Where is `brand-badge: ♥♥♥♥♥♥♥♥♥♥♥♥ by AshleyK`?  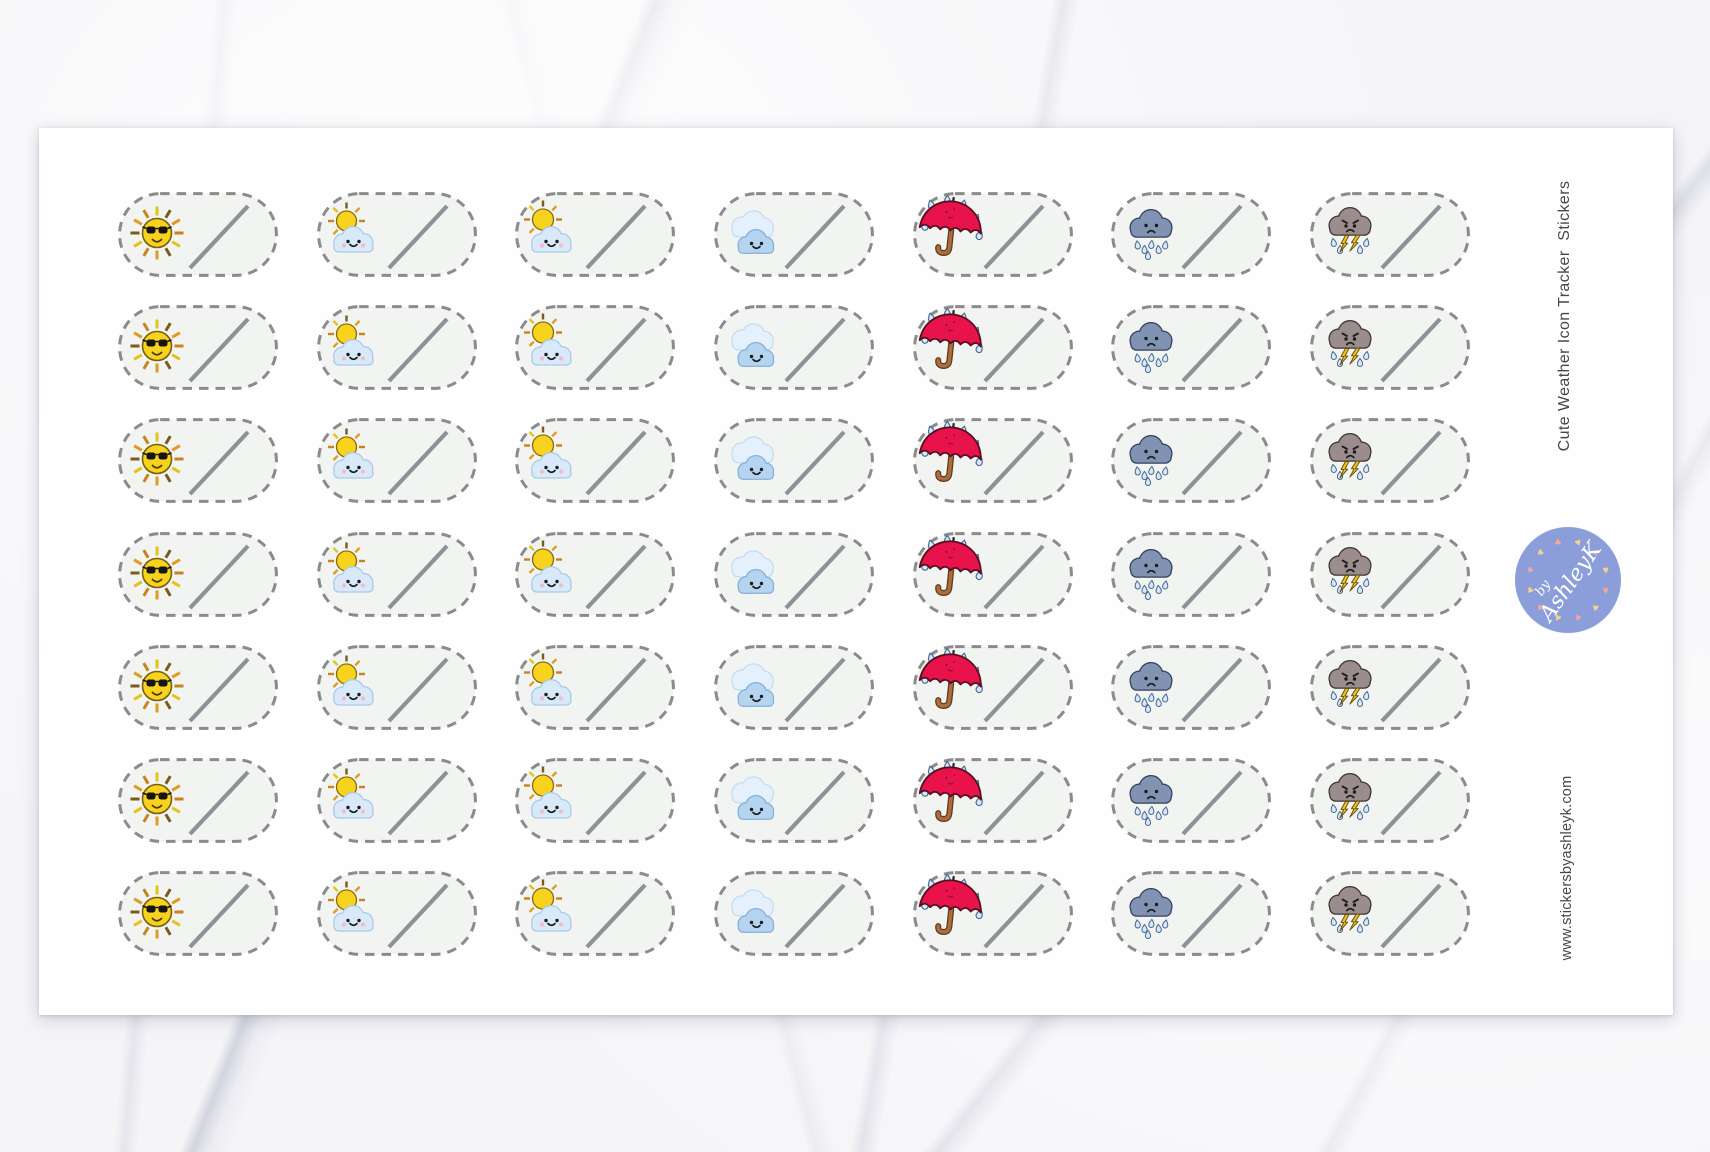
brand-badge: ♥♥♥♥♥♥♥♥♥♥♥♥ by AshleyK is located at coordinates (1568, 580).